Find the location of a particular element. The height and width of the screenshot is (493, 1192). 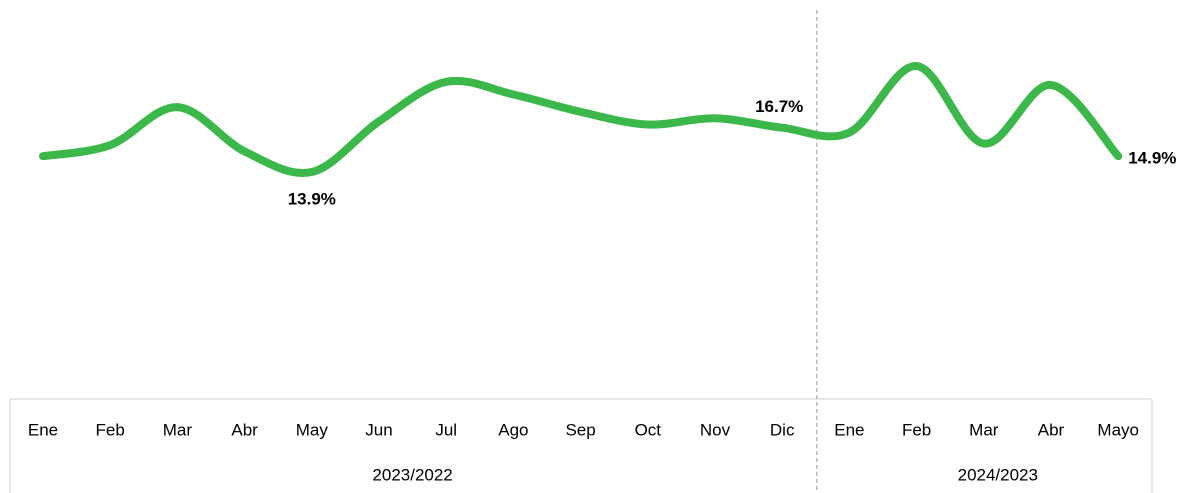

value-label: 16.7% is located at coordinates (779, 106).